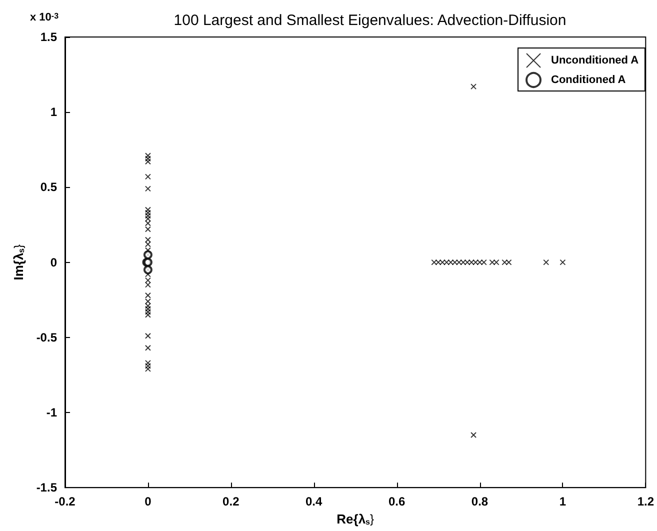 The width and height of the screenshot is (657, 531). I want to click on y-tick-label: 1.5, so click(49, 37).